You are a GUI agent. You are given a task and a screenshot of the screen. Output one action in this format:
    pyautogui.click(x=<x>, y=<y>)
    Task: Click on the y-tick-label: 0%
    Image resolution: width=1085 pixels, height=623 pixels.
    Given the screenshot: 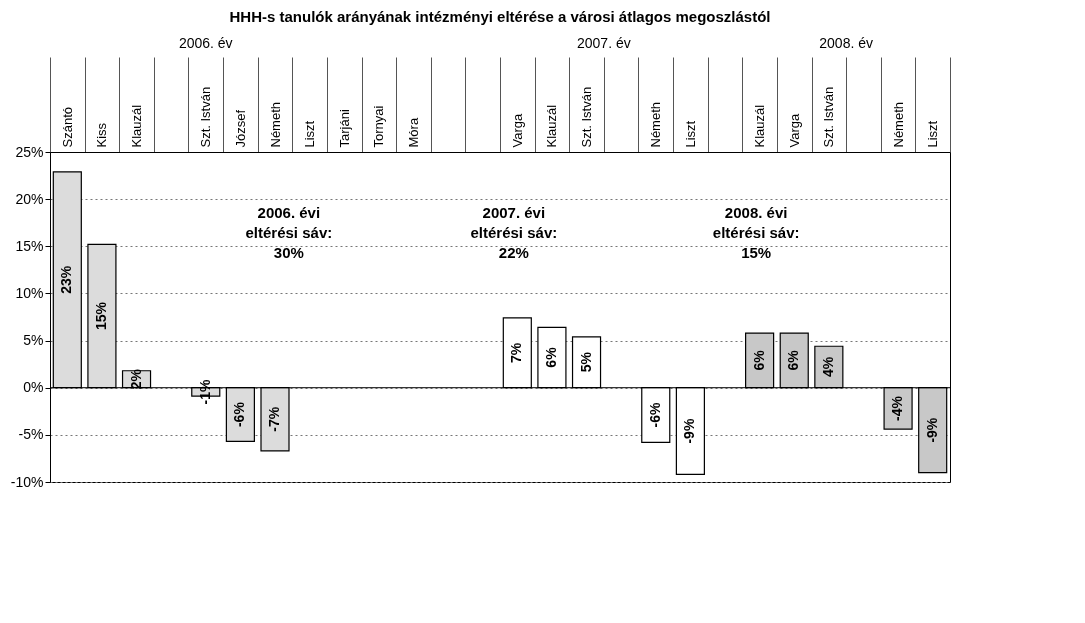 What is the action you would take?
    pyautogui.click(x=33, y=387)
    